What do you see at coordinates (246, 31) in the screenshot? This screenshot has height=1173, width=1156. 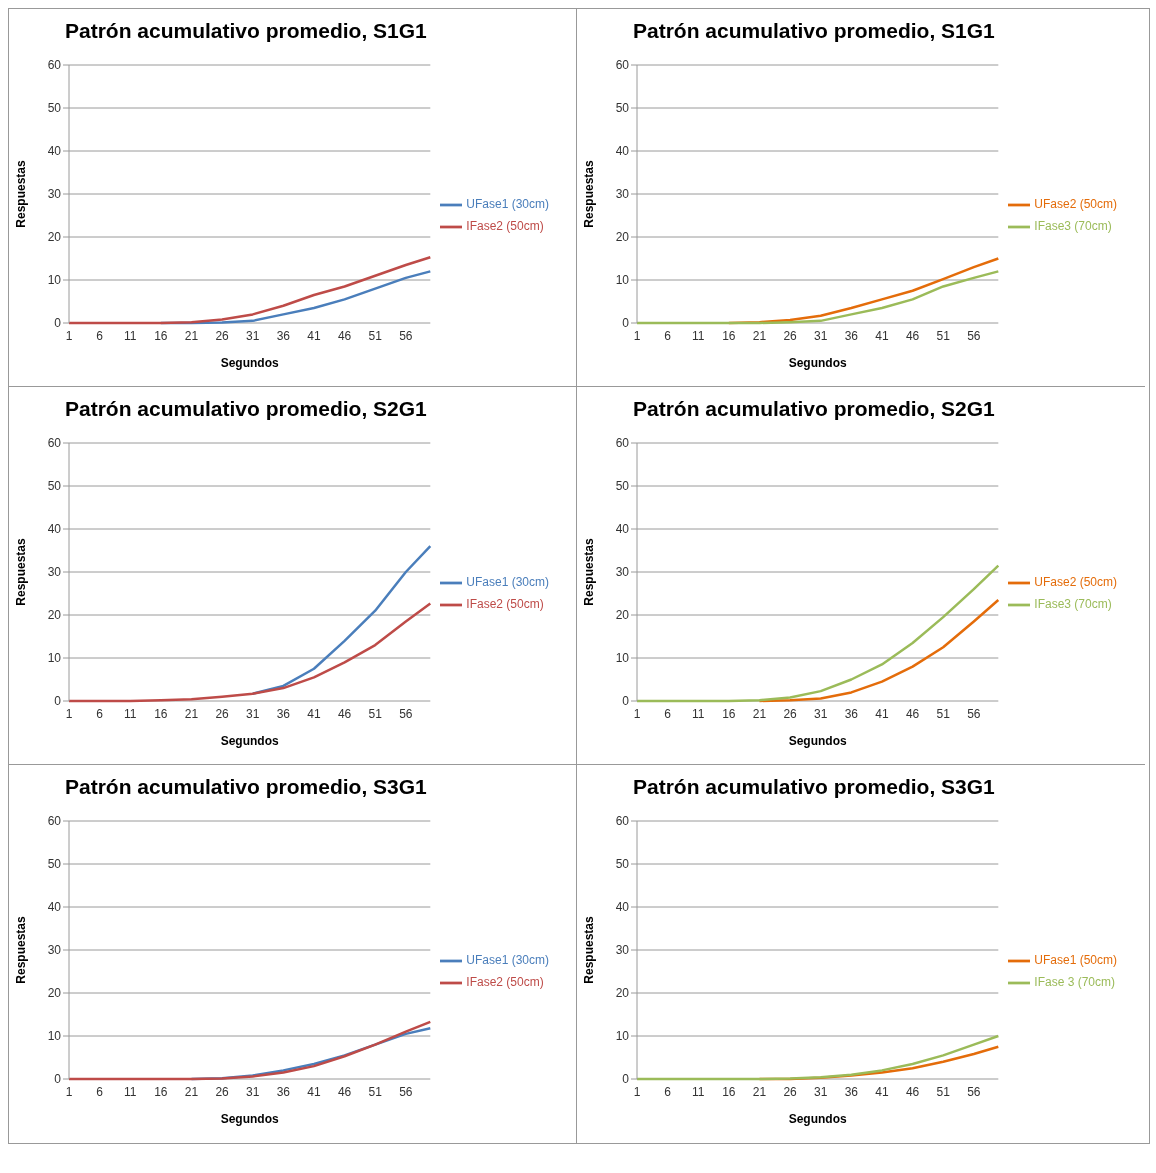 I see `chart-title: Patrón acumulativo promedio, S1G1` at bounding box center [246, 31].